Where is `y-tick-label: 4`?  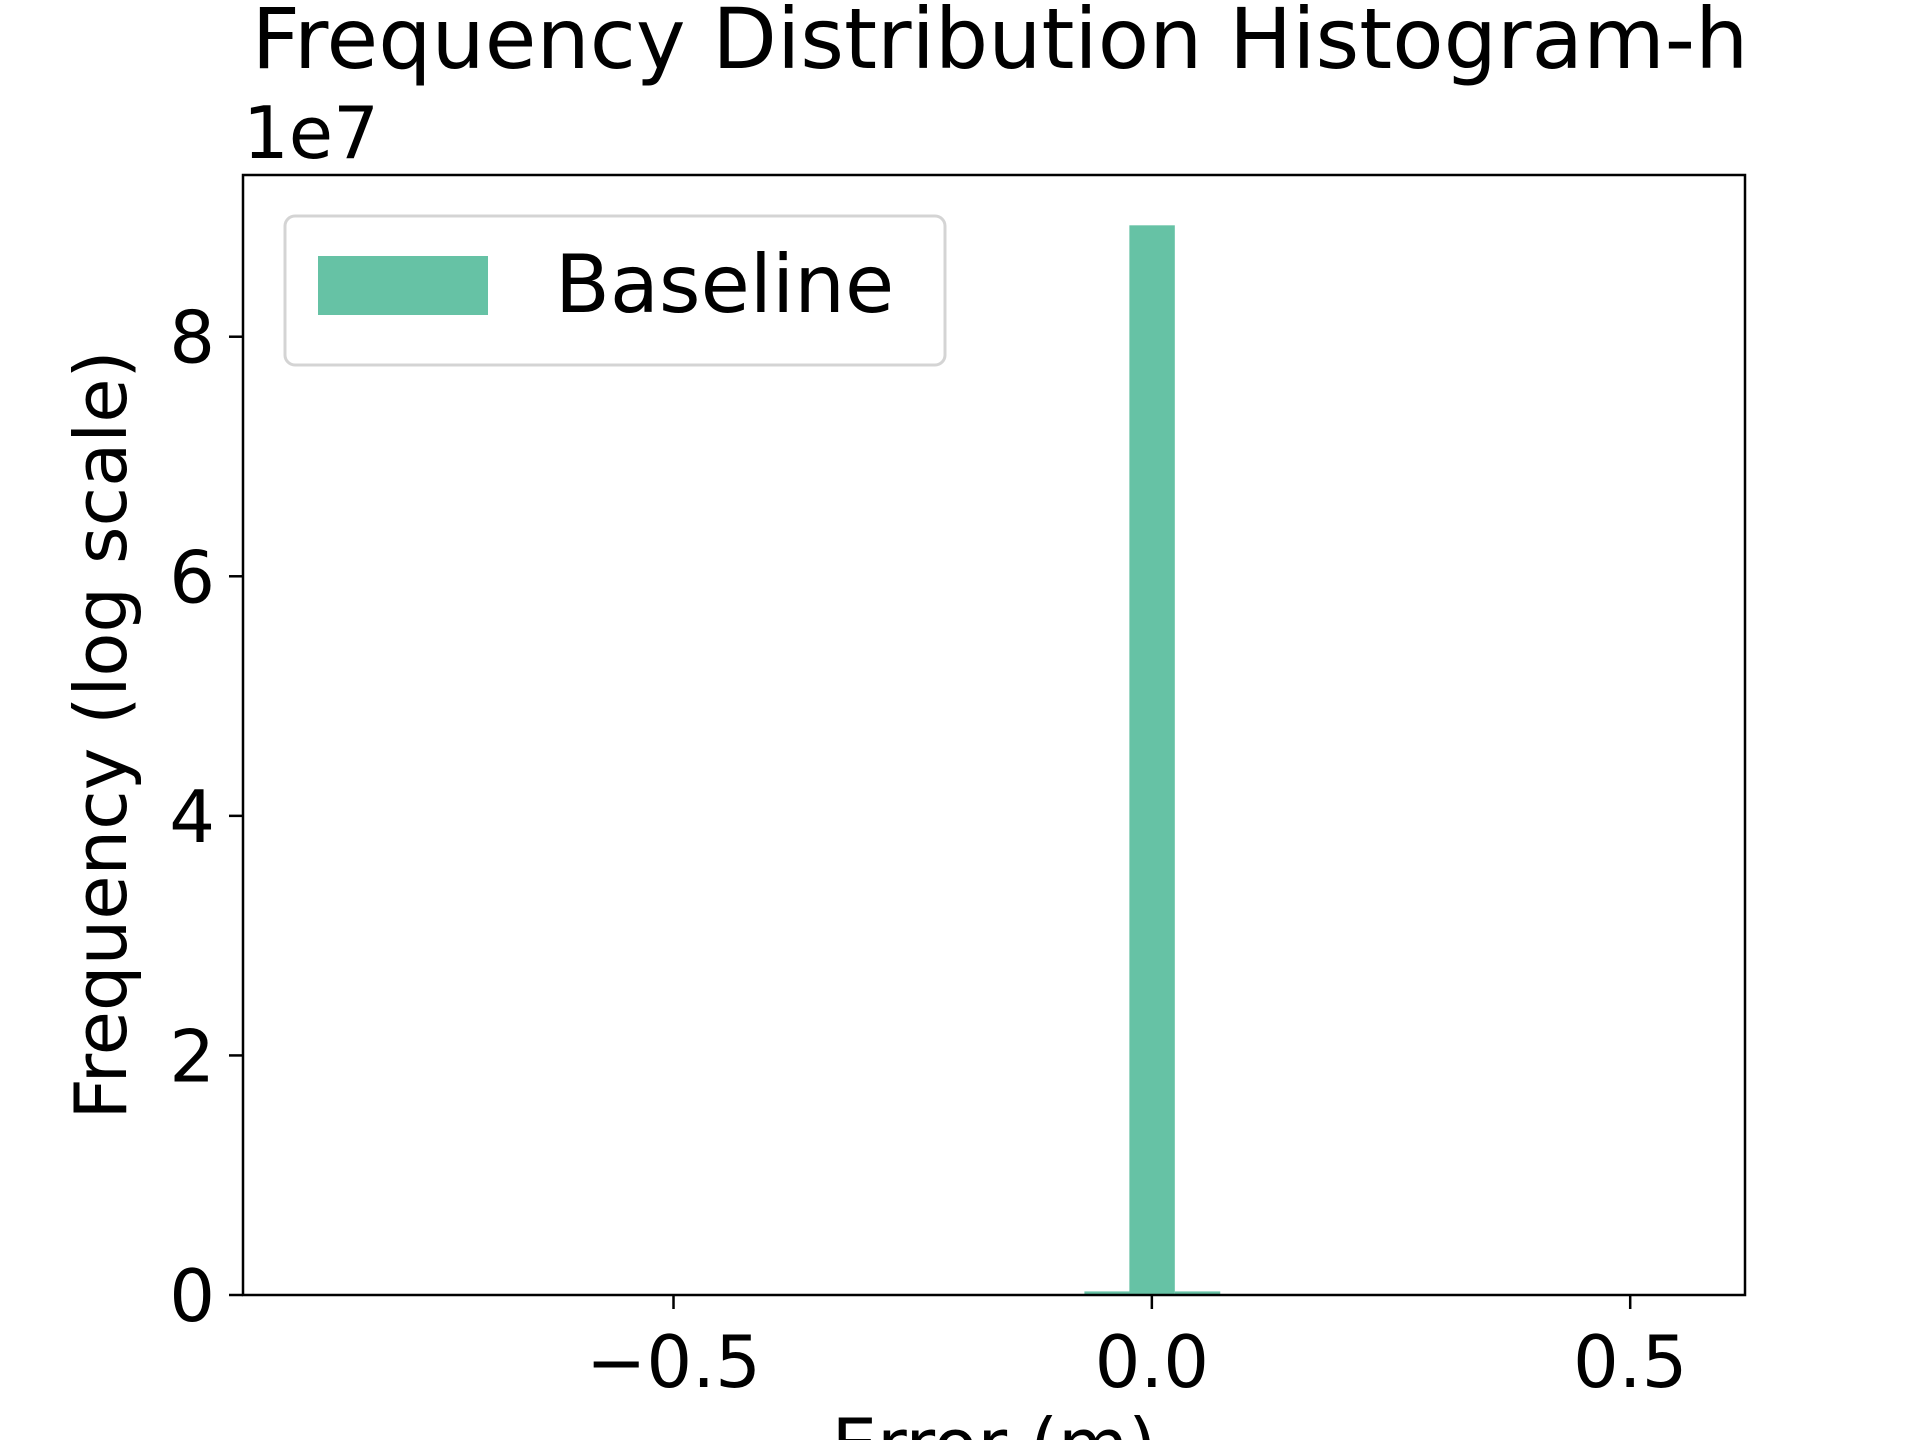
y-tick-label: 4 is located at coordinates (192, 817).